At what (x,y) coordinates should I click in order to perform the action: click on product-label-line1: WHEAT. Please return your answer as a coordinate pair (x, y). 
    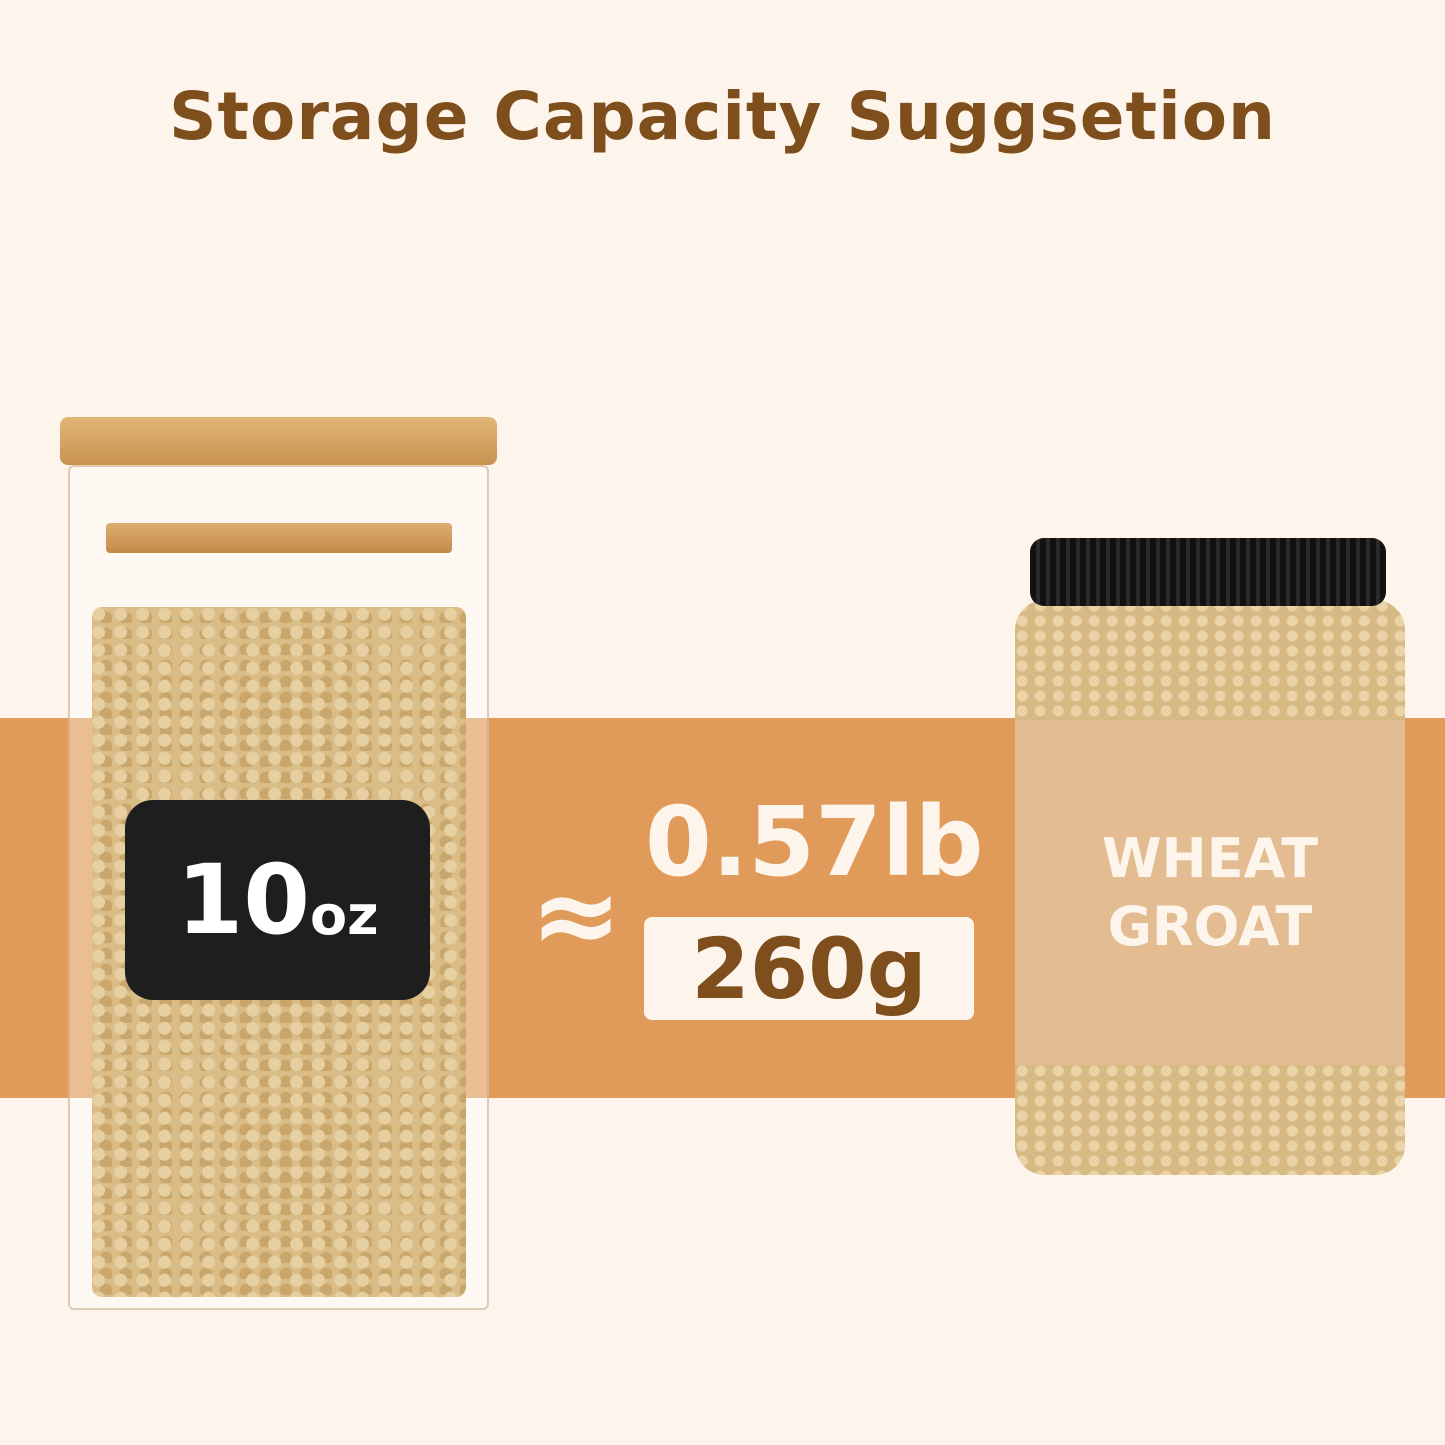
    Looking at the image, I should click on (1210, 858).